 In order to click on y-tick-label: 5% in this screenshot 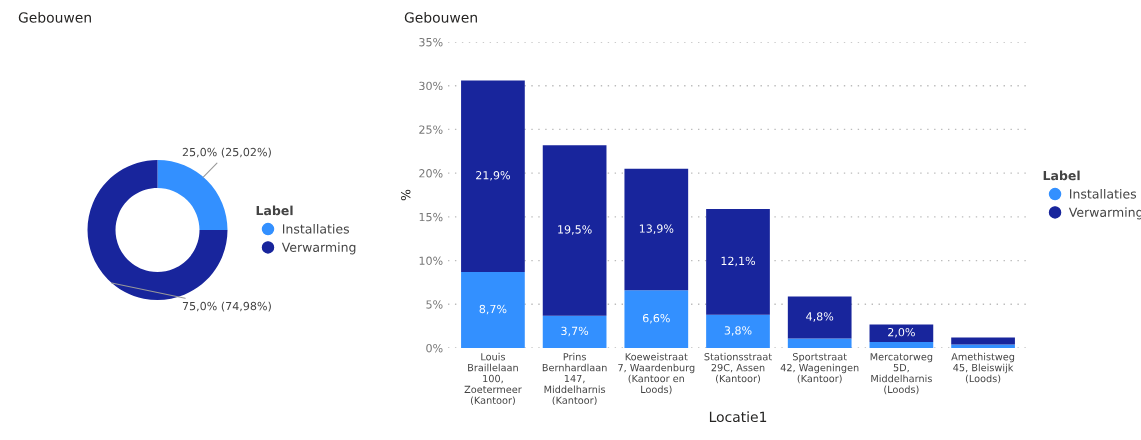, I will do `click(434, 304)`.